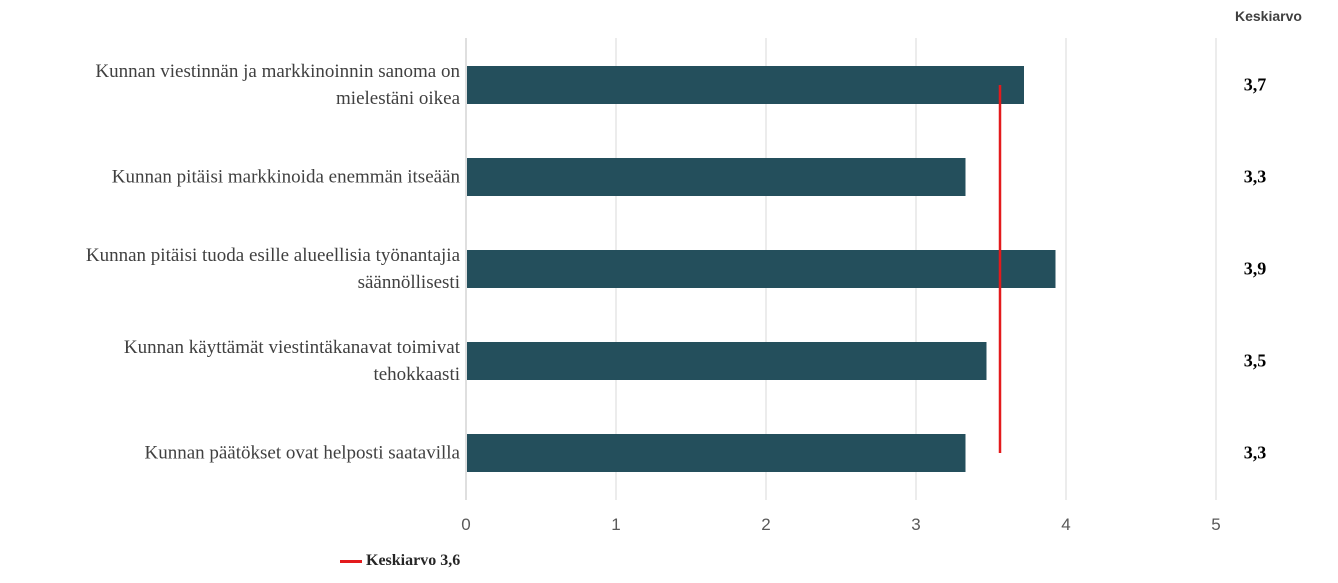  I want to click on mean-value-label: 3,9, so click(1255, 268).